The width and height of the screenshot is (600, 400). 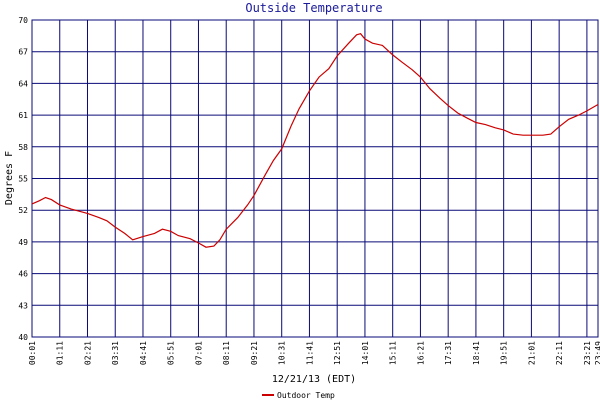 I want to click on x-tick-label: 14:01, so click(x=365, y=353).